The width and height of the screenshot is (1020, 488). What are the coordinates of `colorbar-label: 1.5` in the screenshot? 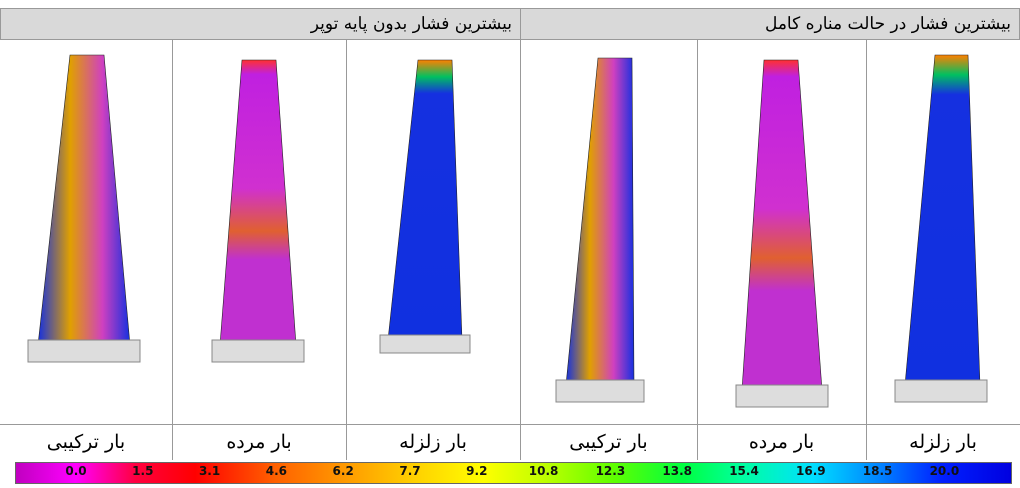 It's located at (143, 471).